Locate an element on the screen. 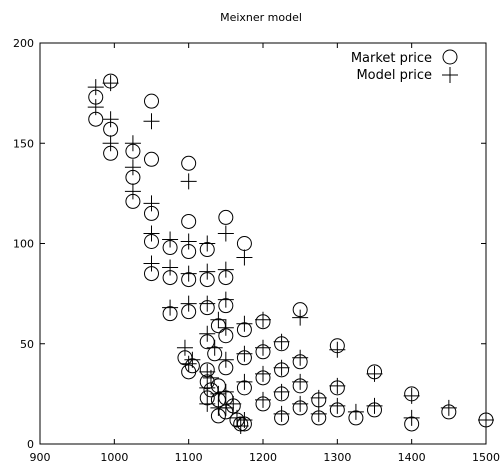 Image resolution: width=502 pixels, height=466 pixels. x-tick-label: 1500 is located at coordinates (486, 457).